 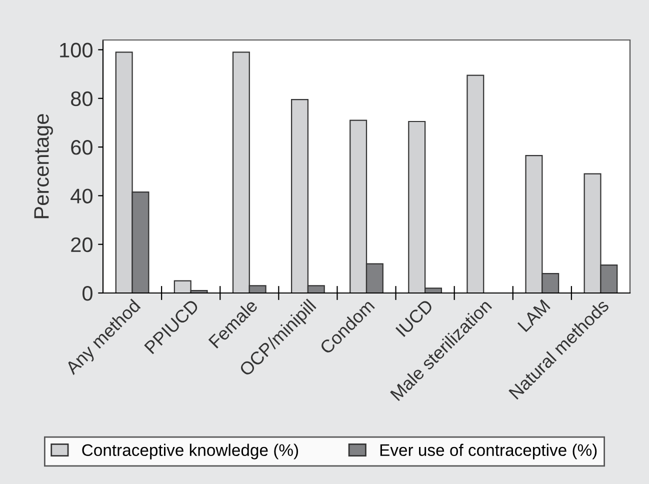 I want to click on legend-label: Contraceptive knowledge (%), so click(x=190, y=452).